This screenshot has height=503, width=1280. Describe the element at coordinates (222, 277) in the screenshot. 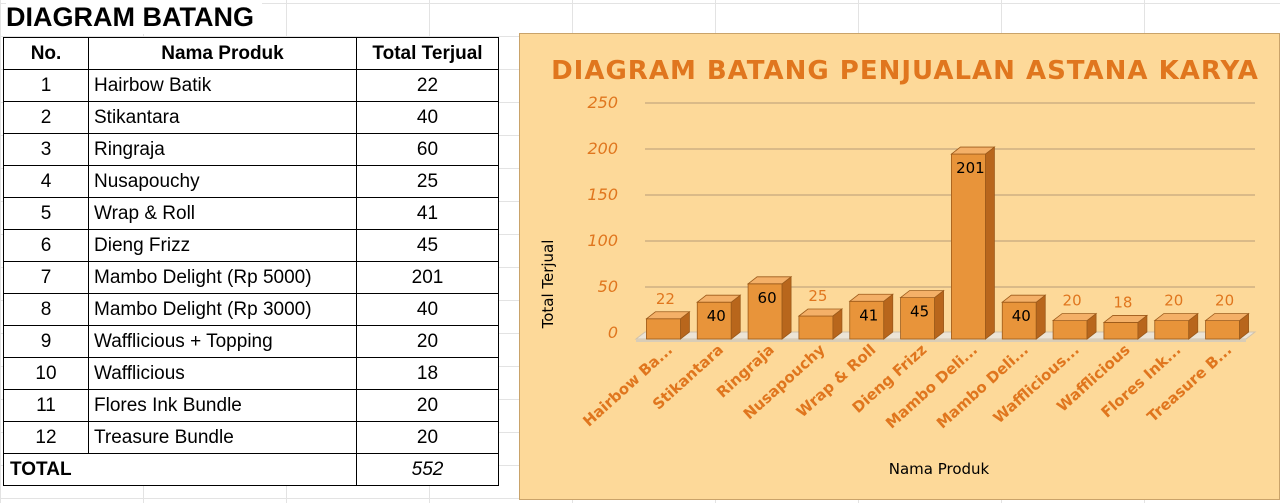

I see `cell-name: Mambo Delight (Rp 5000)` at that location.